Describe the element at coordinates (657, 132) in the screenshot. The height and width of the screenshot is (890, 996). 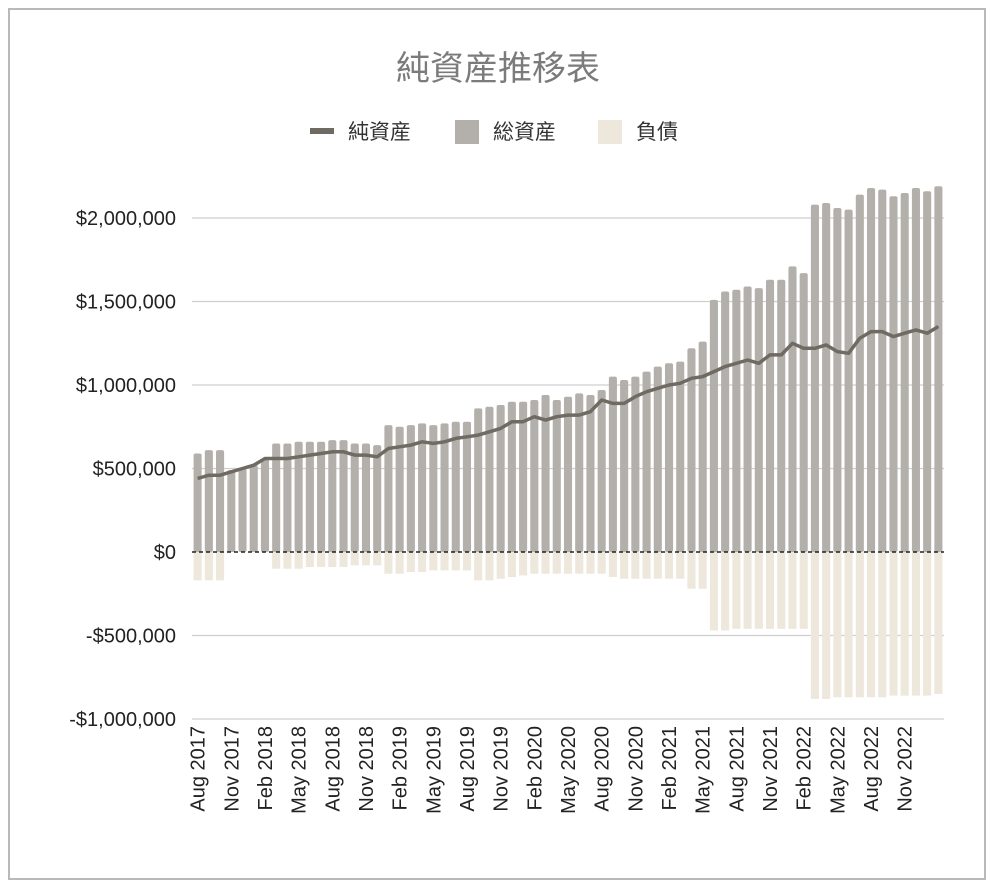
I see `legend-label: 負債` at that location.